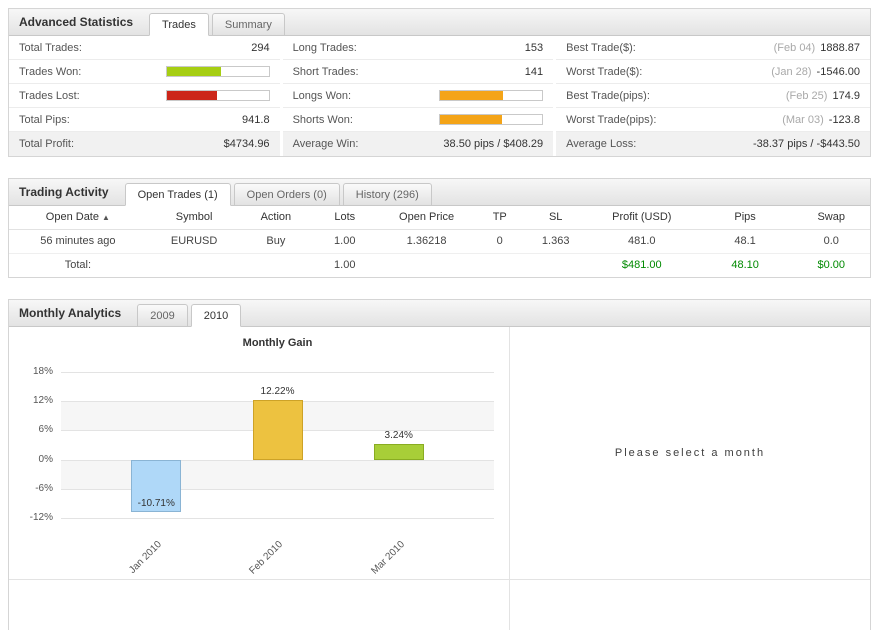 The height and width of the screenshot is (630, 879). What do you see at coordinates (156, 486) in the screenshot?
I see `bar-jan-2010` at bounding box center [156, 486].